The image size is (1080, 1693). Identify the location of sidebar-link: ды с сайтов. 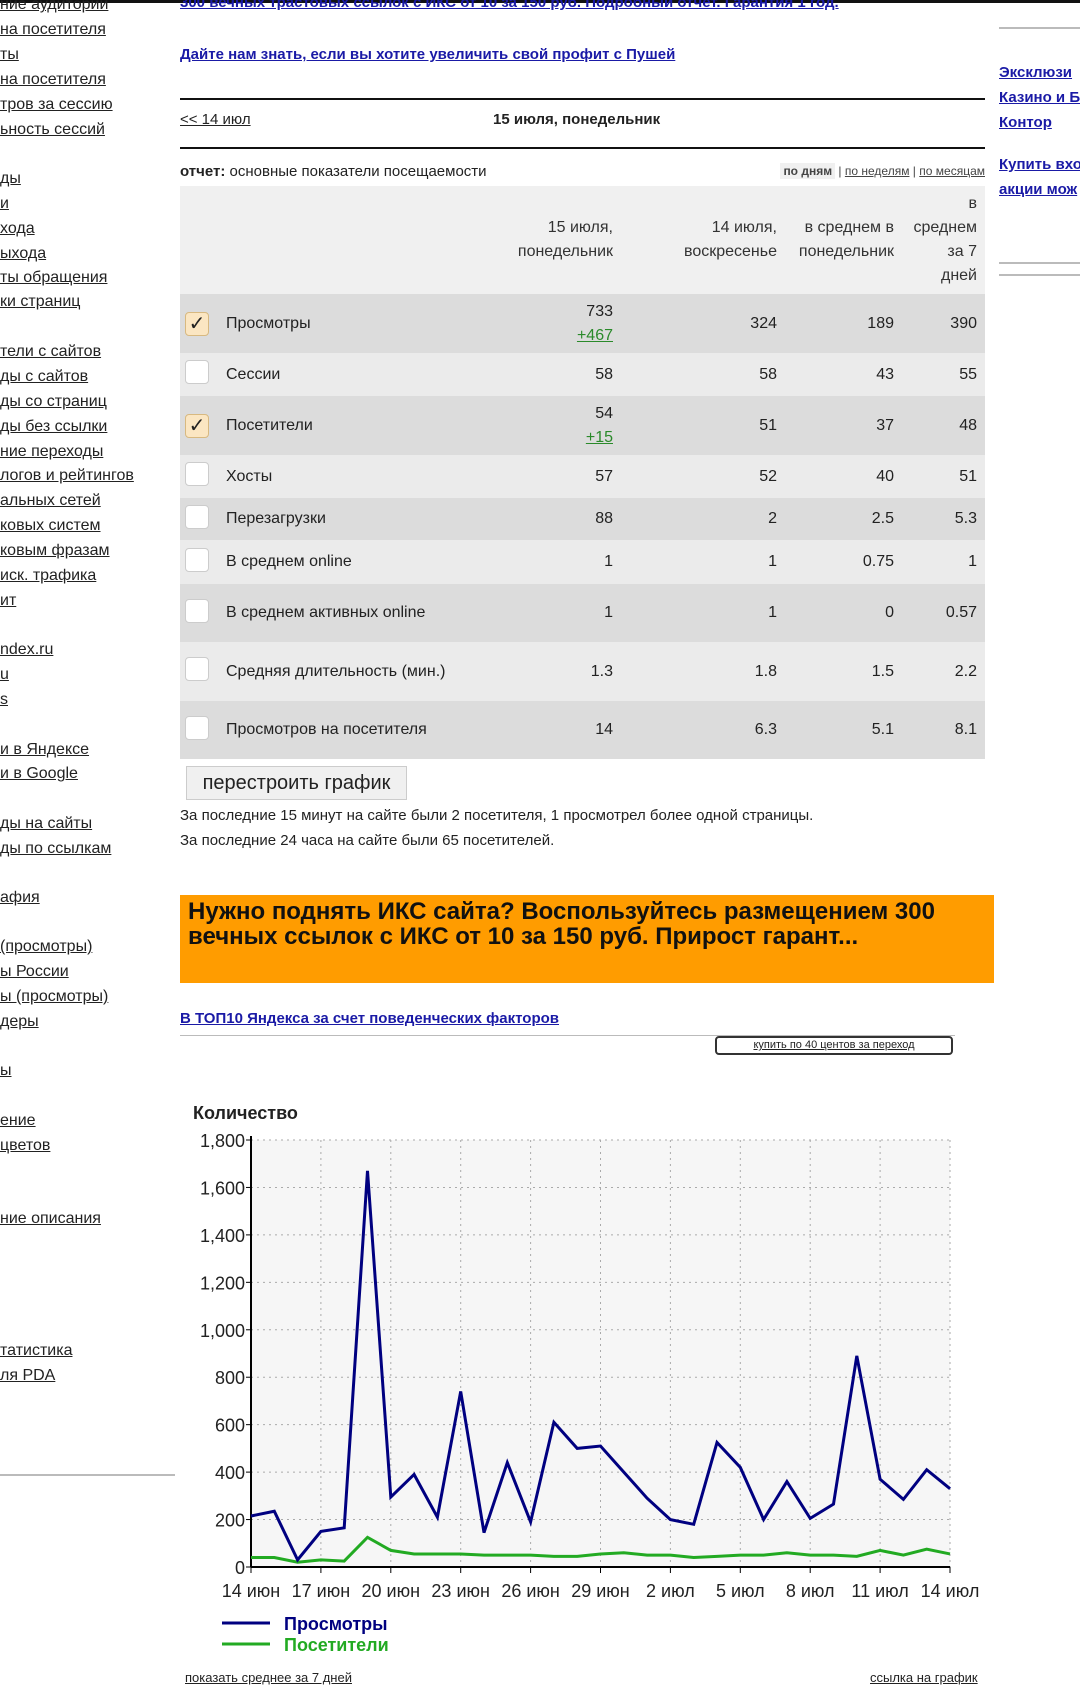
(44, 376).